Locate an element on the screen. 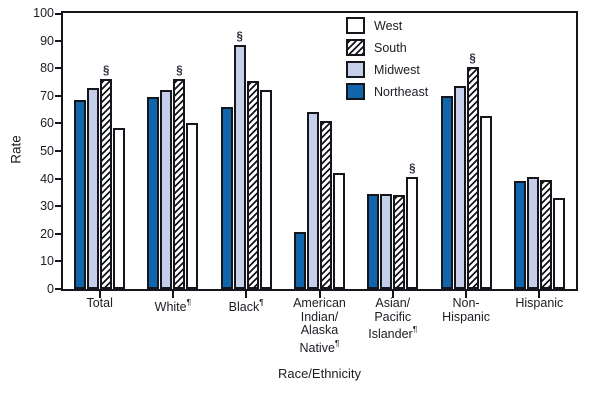 The image size is (601, 402). bar-west: § is located at coordinates (412, 226).